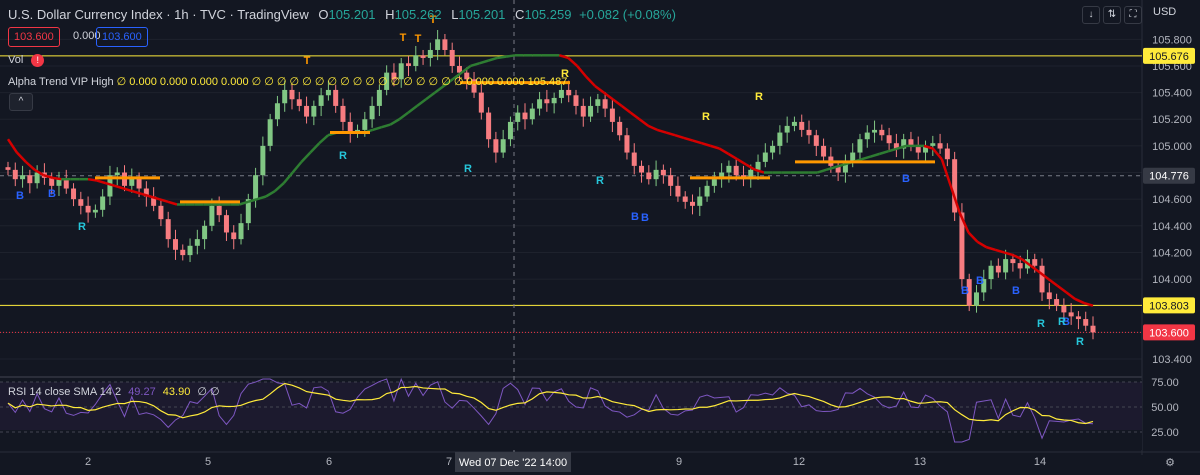 The image size is (1200, 475). I want to click on rsi-legend: RSI 14 close SMA 14 2 49.27 43.90 ∅ ∅, so click(114, 391).